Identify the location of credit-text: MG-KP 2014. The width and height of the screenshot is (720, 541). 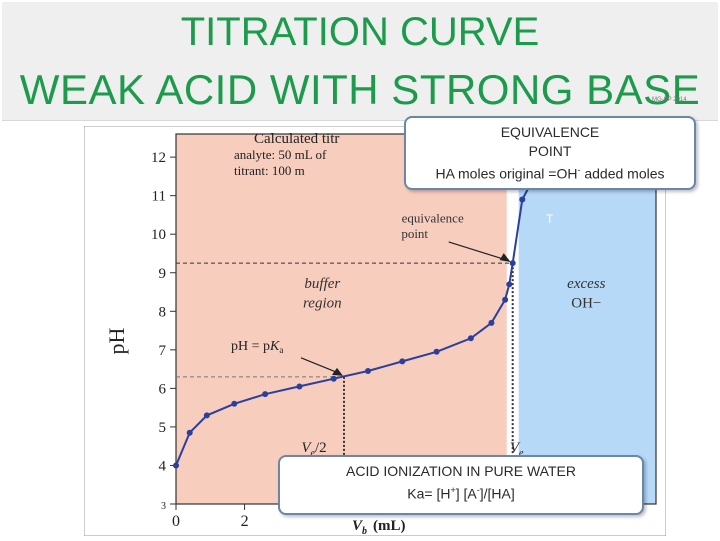
(669, 100).